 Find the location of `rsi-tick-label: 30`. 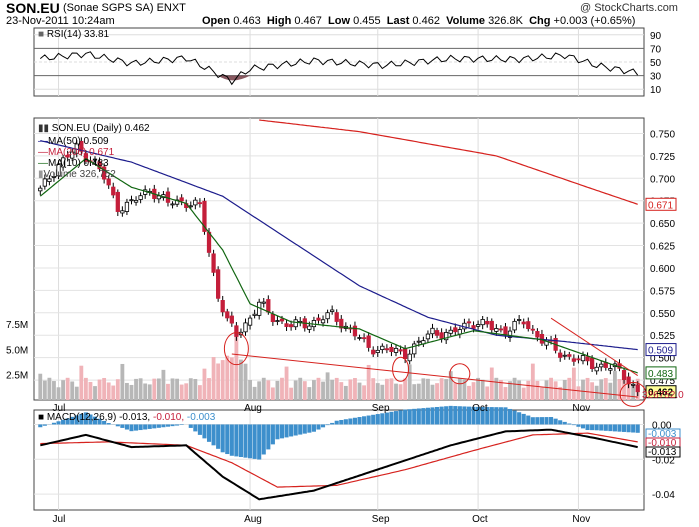

rsi-tick-label: 30 is located at coordinates (656, 77).